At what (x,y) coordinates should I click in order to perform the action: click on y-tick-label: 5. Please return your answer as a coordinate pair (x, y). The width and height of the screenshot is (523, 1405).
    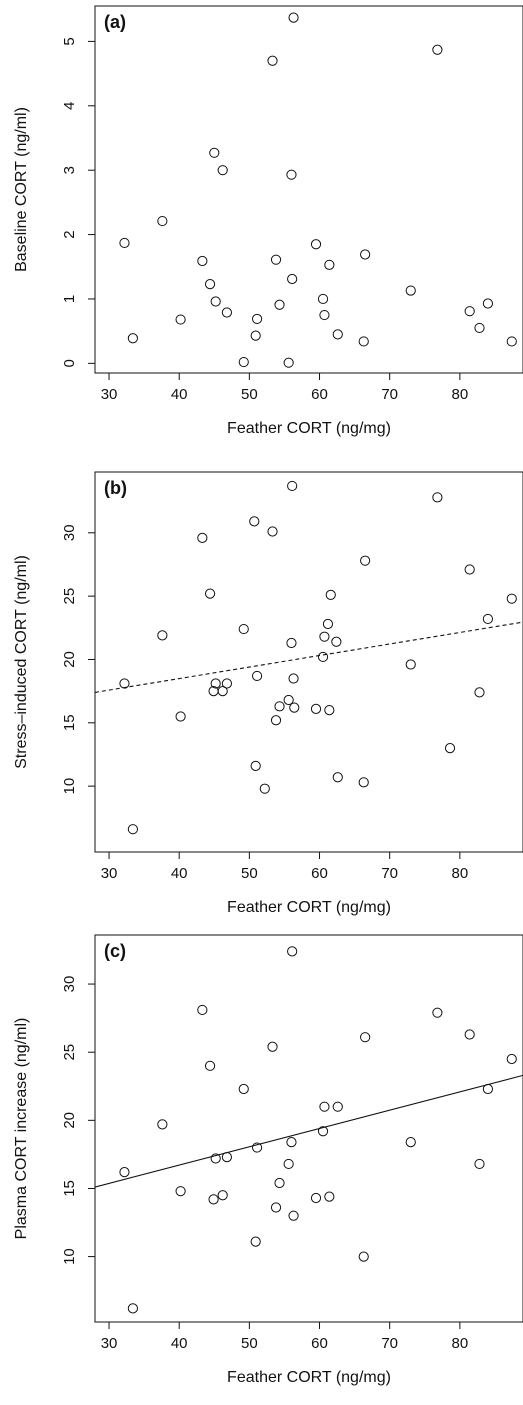
    Looking at the image, I should click on (69, 41).